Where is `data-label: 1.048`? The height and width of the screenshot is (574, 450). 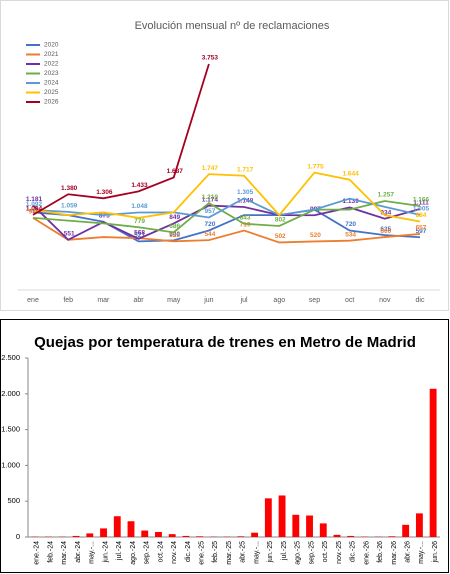 data-label: 1.048 is located at coordinates (139, 206).